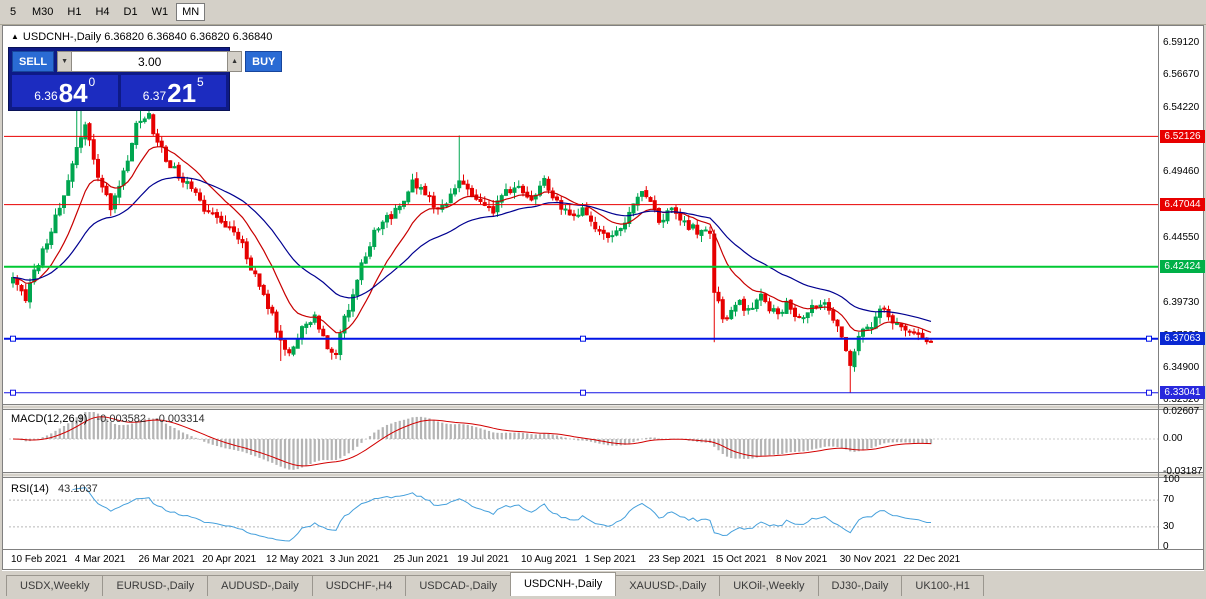 This screenshot has height=599, width=1206. I want to click on buy-price-pips: 21, so click(182, 93).